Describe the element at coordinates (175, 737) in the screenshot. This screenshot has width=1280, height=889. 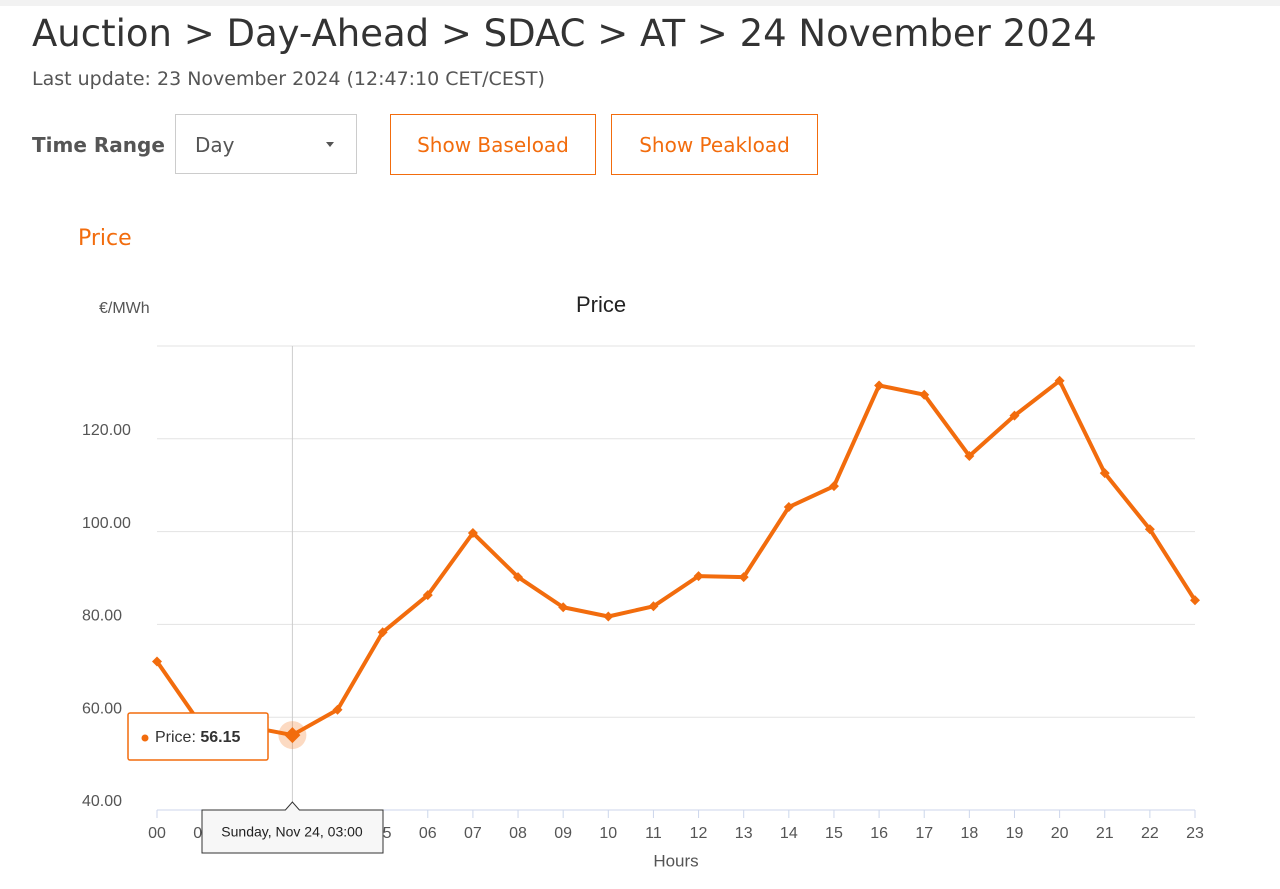
I see `tooltip-label: Price:` at that location.